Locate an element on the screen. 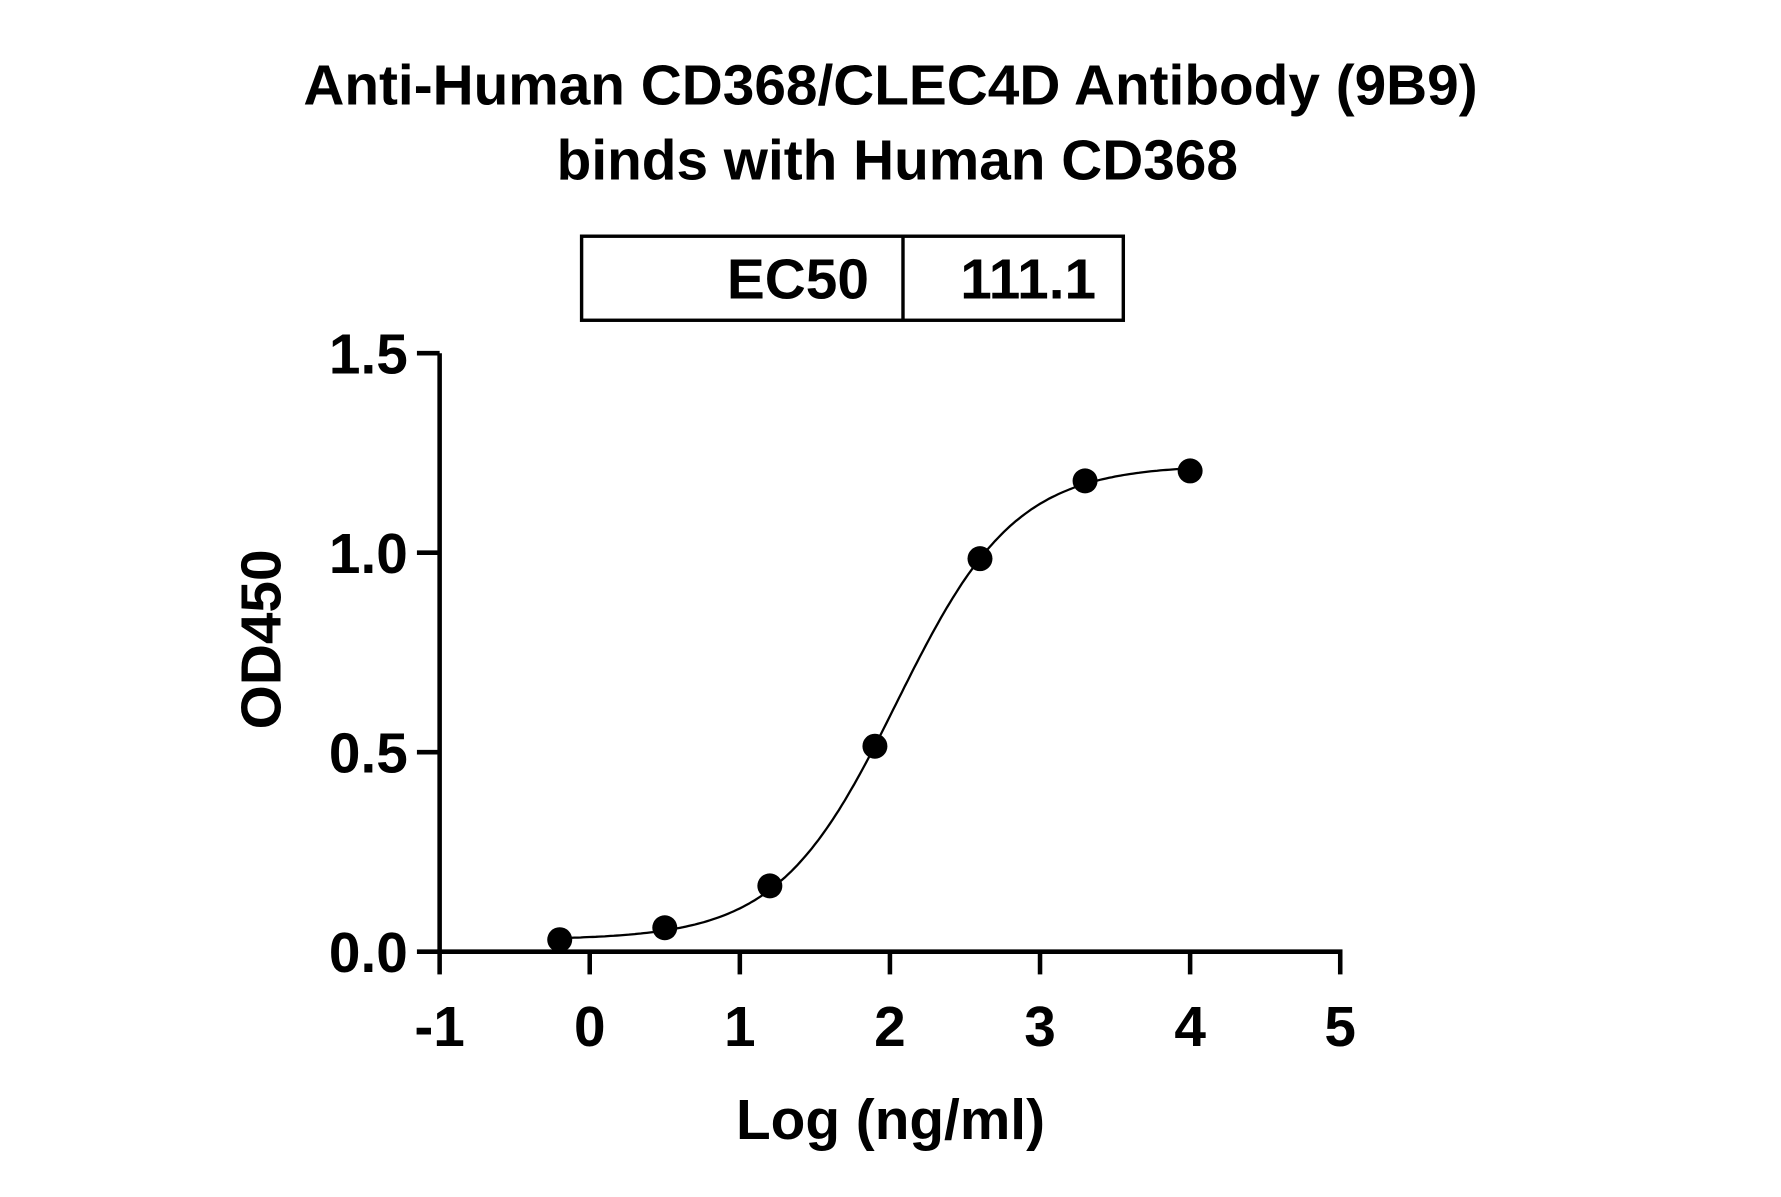  fit-curve is located at coordinates (875, 703).